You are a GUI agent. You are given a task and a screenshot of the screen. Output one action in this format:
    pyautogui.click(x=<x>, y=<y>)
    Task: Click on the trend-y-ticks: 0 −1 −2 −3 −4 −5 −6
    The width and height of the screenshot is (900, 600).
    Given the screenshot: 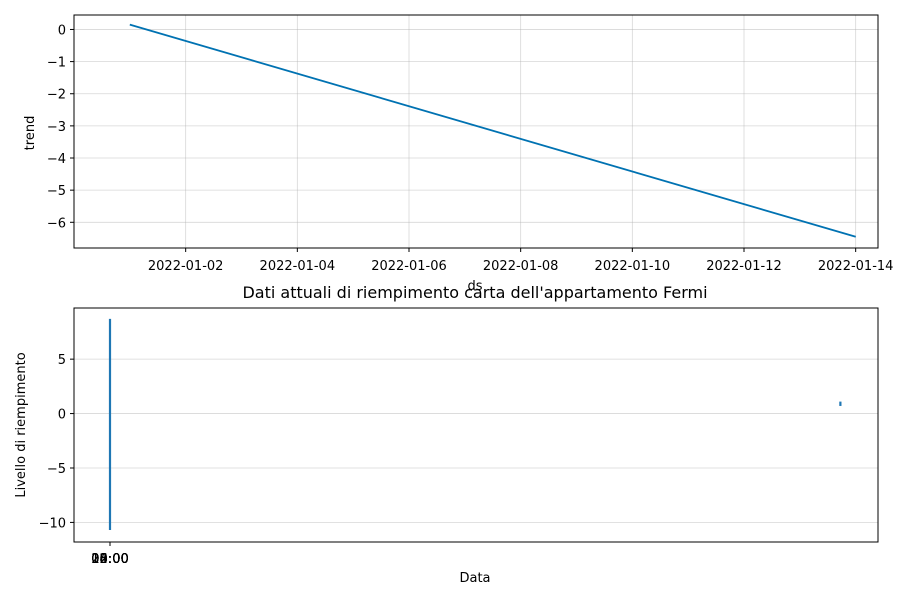 What is the action you would take?
    pyautogui.click(x=60, y=127)
    